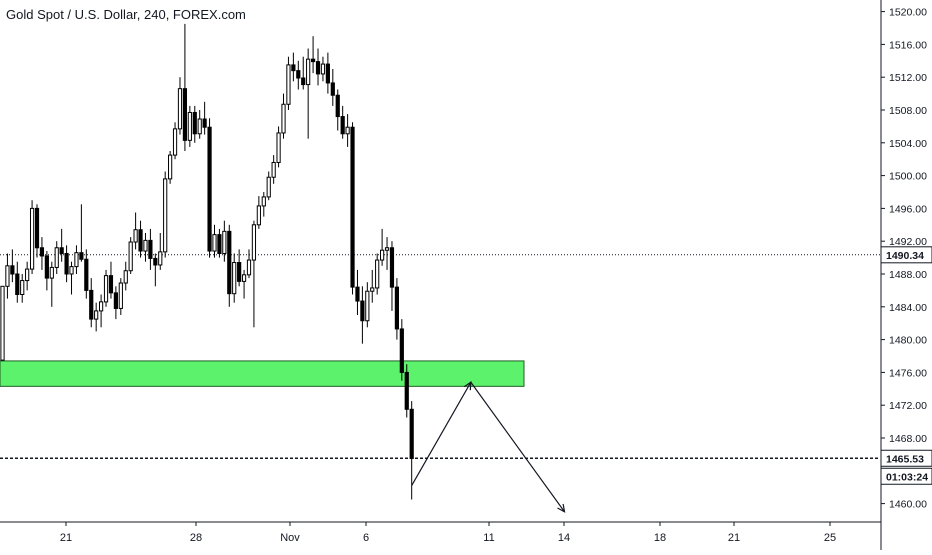 This screenshot has height=555, width=932. What do you see at coordinates (908, 144) in the screenshot?
I see `y-tick-label: 1504.00` at bounding box center [908, 144].